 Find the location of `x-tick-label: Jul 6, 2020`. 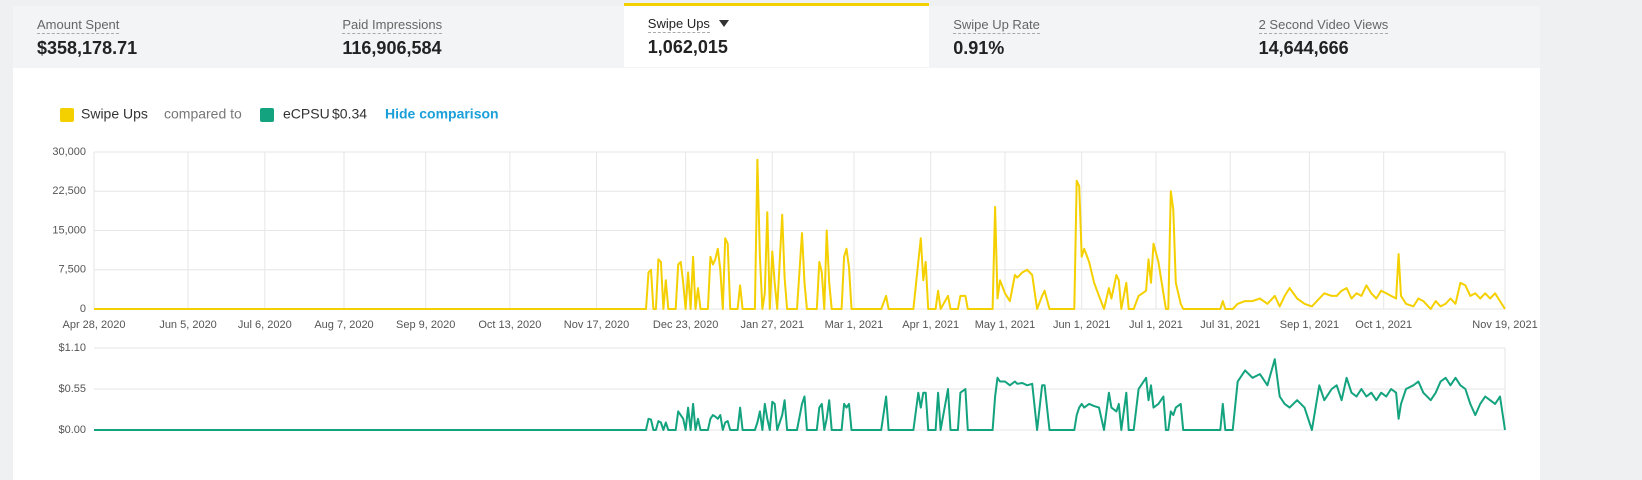

x-tick-label: Jul 6, 2020 is located at coordinates (265, 325).